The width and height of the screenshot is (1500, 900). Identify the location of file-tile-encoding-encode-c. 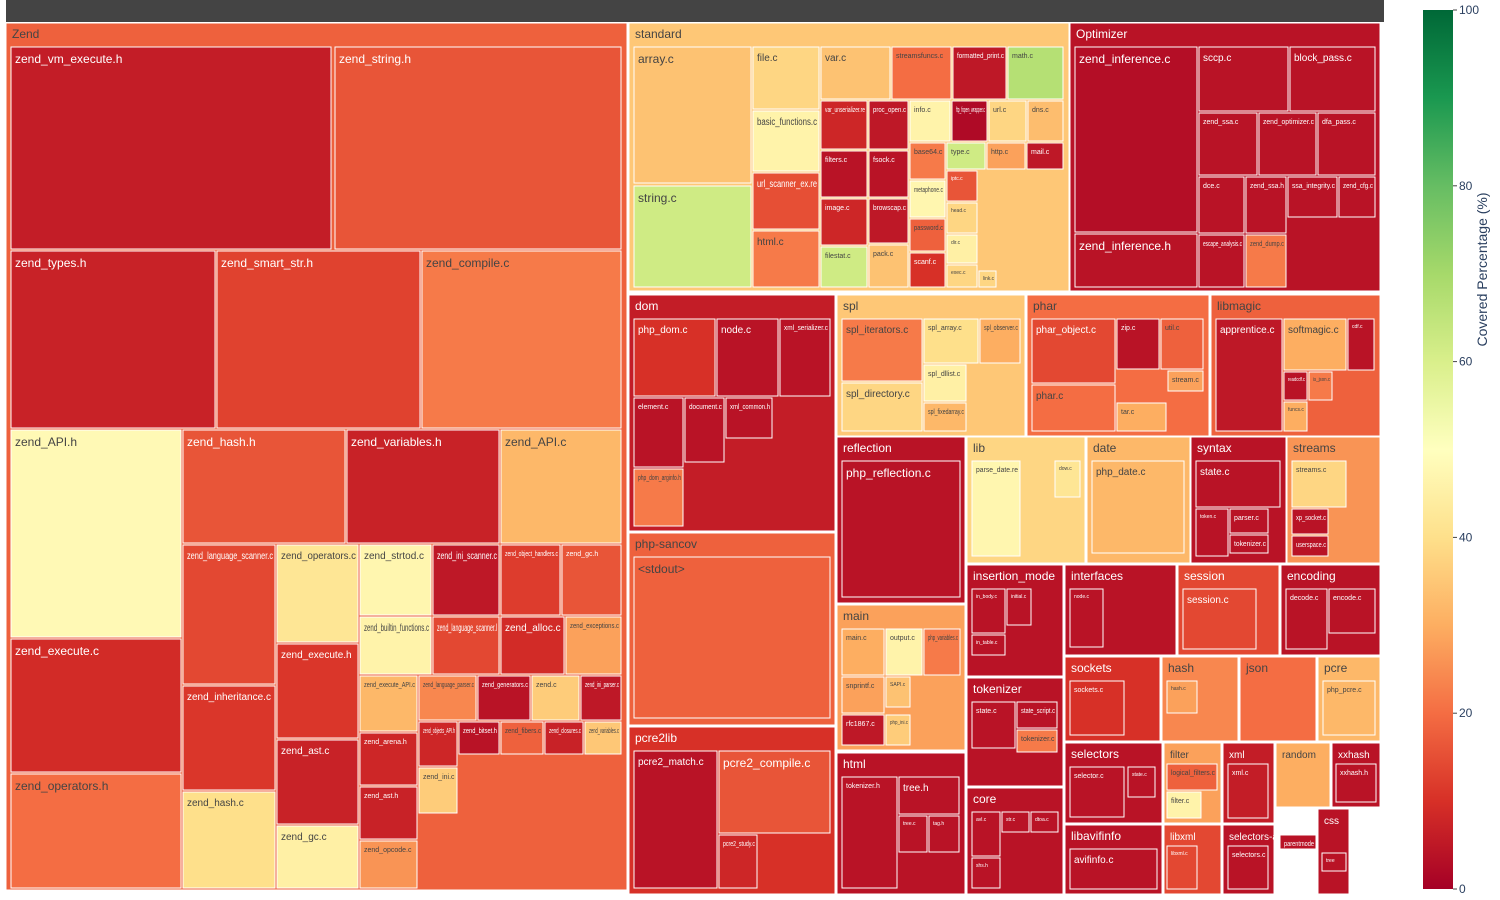
(1352, 611).